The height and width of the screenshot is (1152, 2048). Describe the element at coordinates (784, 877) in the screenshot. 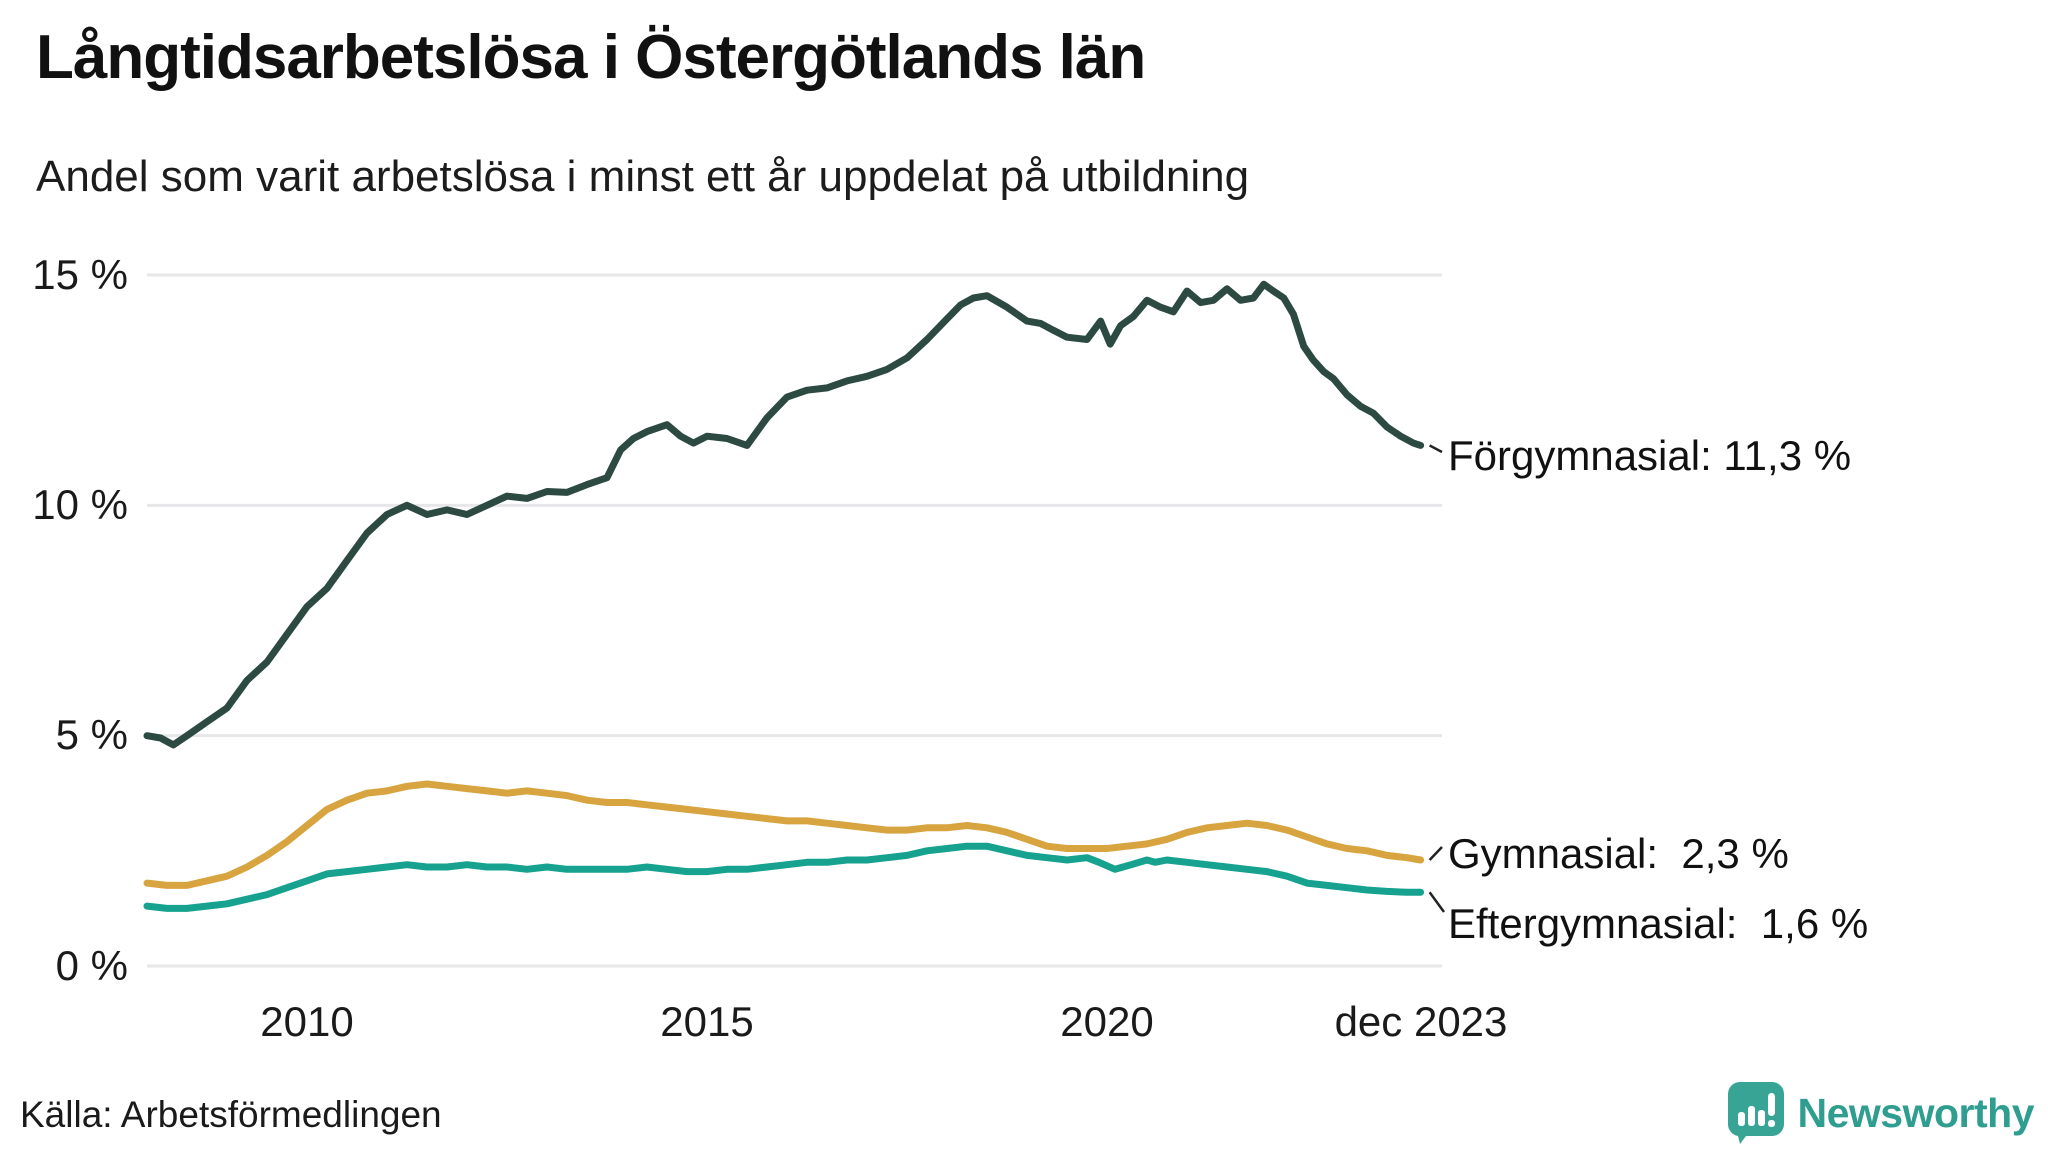

I see `series-line-eftergymnasial` at that location.